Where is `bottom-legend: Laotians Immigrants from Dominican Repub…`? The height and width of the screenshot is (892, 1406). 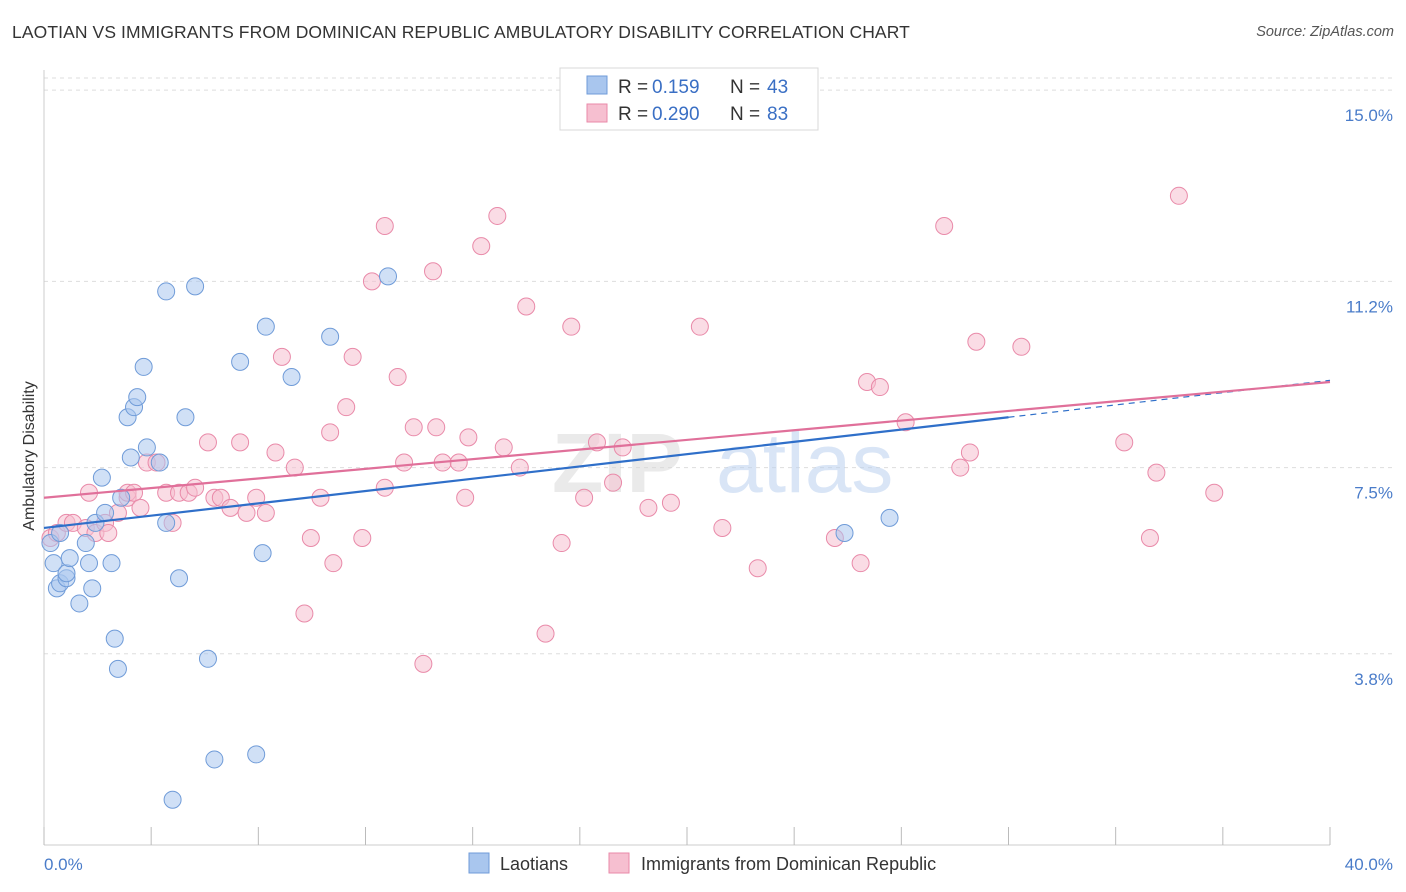 bottom-legend: Laotians Immigrants from Dominican Repub… is located at coordinates (702, 863).